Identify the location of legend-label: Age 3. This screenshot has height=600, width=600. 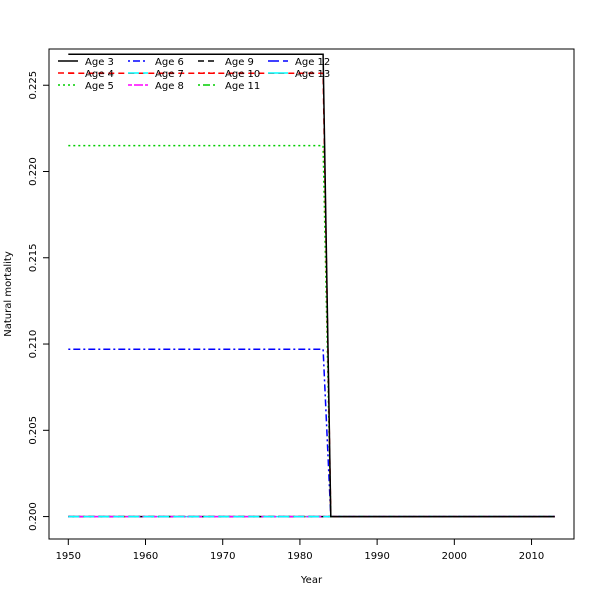
(99, 62).